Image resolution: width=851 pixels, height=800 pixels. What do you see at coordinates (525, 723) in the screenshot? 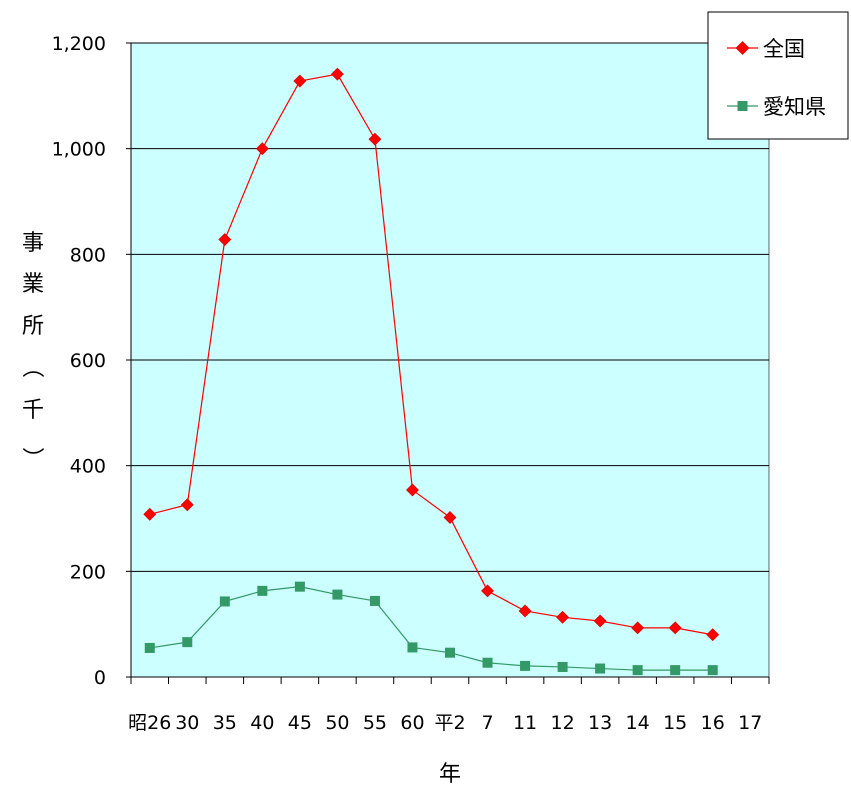
I see `x-tick-label-10: 11` at bounding box center [525, 723].